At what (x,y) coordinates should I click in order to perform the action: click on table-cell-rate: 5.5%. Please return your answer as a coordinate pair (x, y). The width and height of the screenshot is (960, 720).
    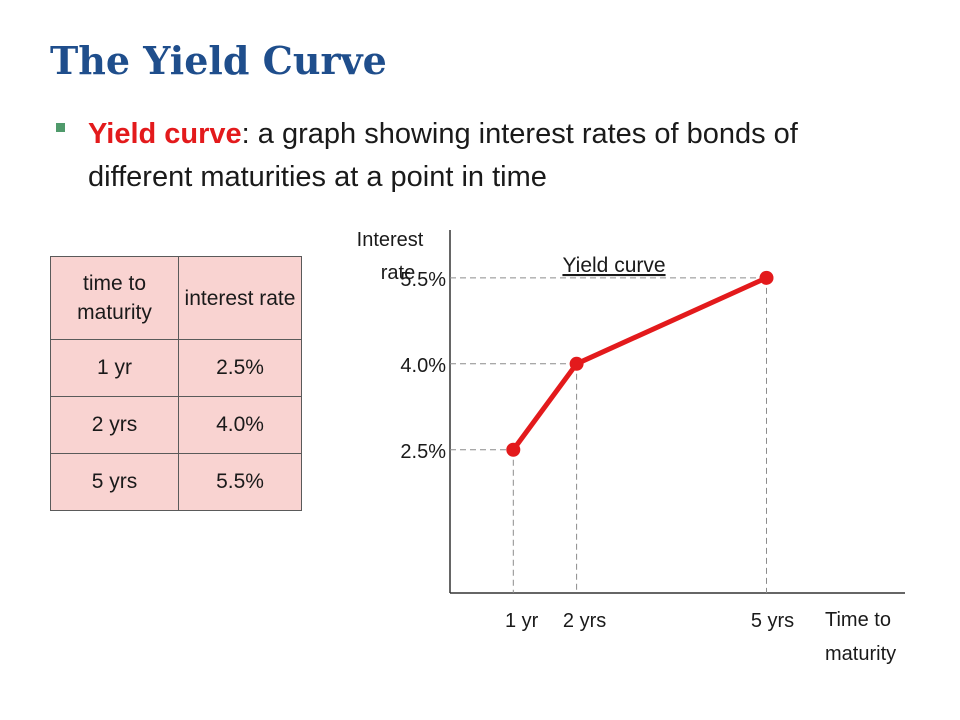
    Looking at the image, I should click on (240, 482).